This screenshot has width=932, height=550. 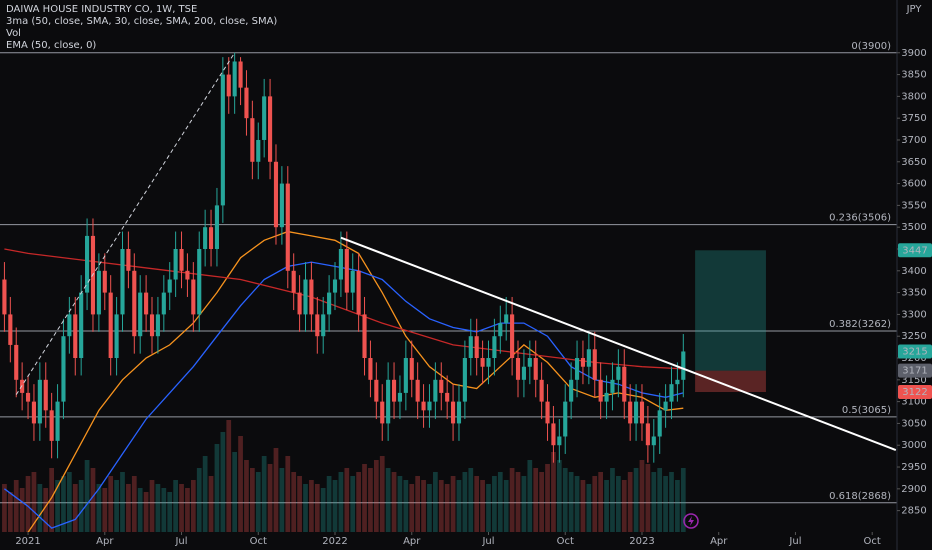 I want to click on x-tick-label: Apr, so click(x=105, y=541).